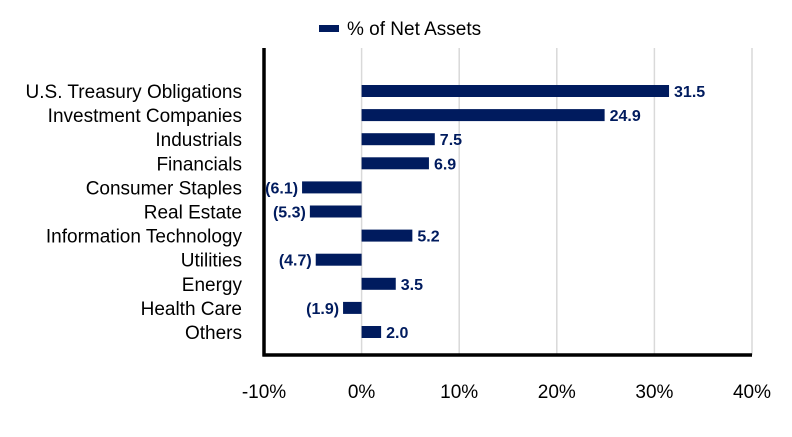  Describe the element at coordinates (191, 309) in the screenshot. I see `category-label: Health Care` at that location.